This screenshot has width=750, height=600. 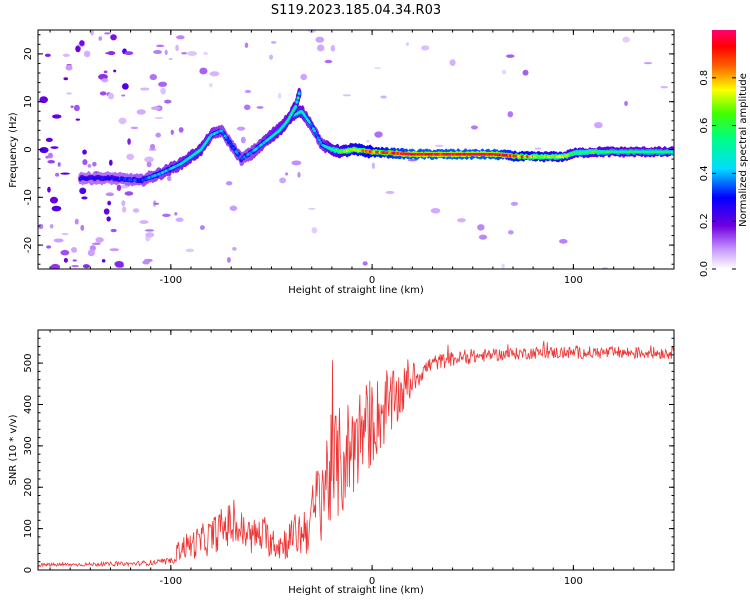 What do you see at coordinates (704, 269) in the screenshot?
I see `colorbar-tick-label: 0.0` at bounding box center [704, 269].